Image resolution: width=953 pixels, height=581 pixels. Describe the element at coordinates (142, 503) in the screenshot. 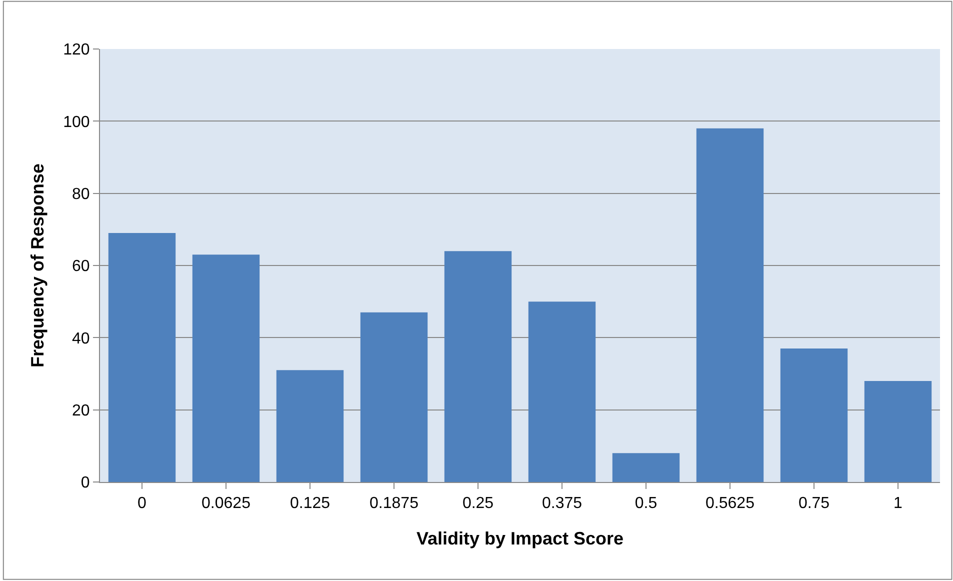

I see `x-tick-label: 0` at that location.